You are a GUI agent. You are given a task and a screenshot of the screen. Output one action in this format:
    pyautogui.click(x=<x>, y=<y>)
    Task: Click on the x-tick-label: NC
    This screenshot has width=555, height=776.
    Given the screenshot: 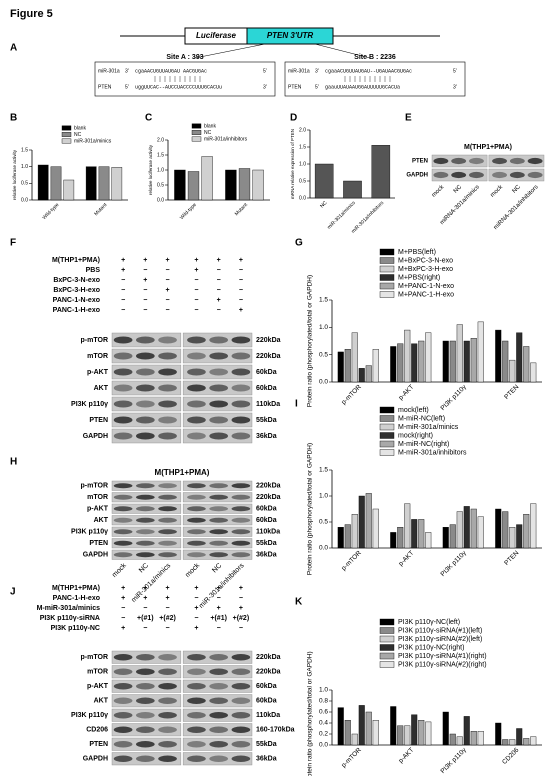 What is the action you would take?
    pyautogui.click(x=324, y=205)
    